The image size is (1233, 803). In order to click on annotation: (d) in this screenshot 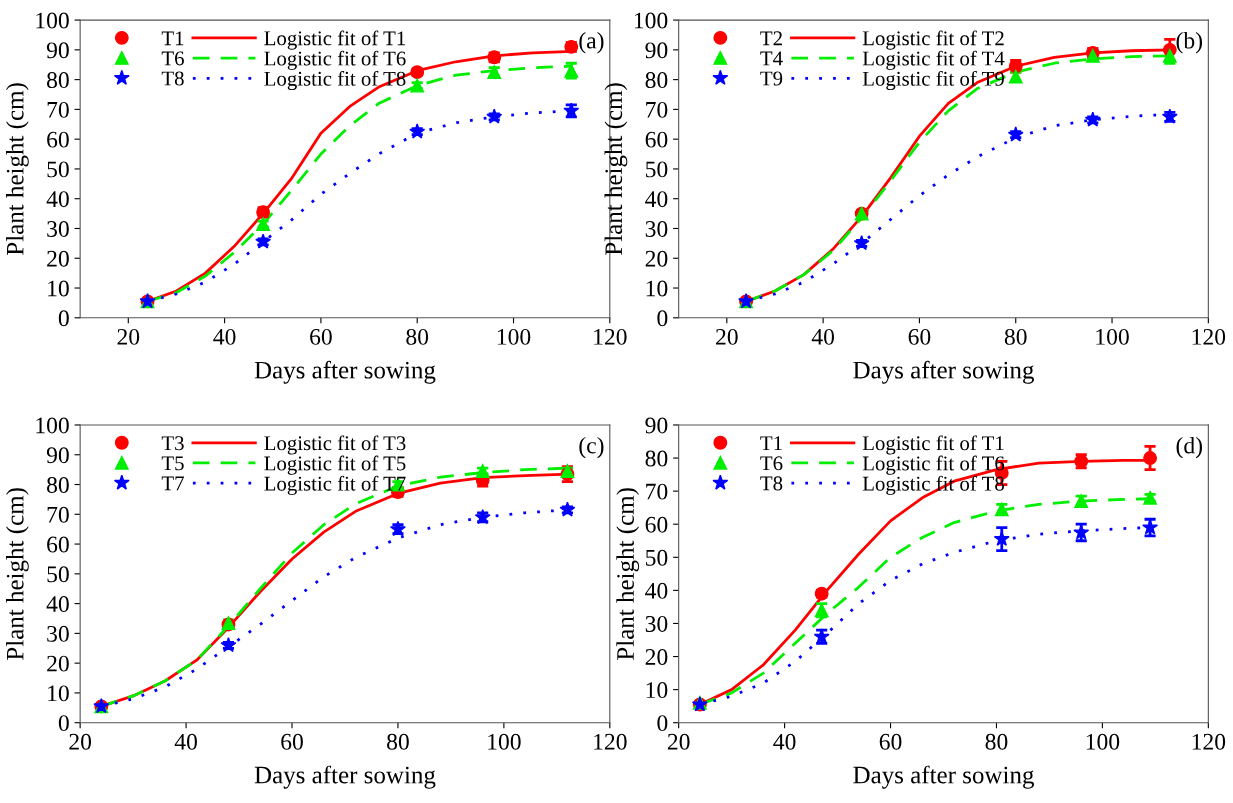, I will do `click(1189, 447)`.